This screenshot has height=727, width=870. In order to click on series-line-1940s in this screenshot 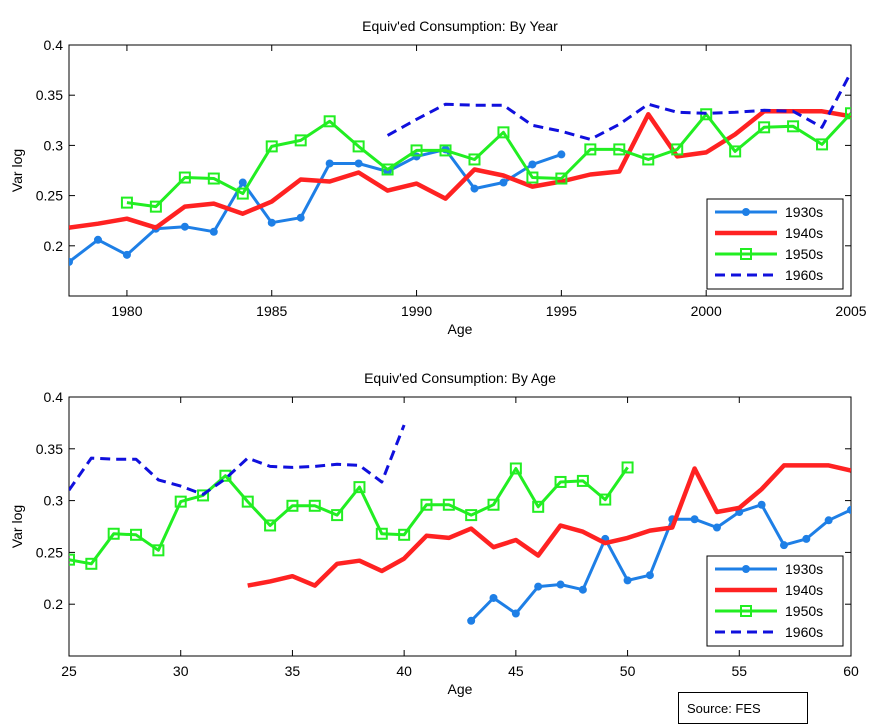, I will do `click(460, 169)`.